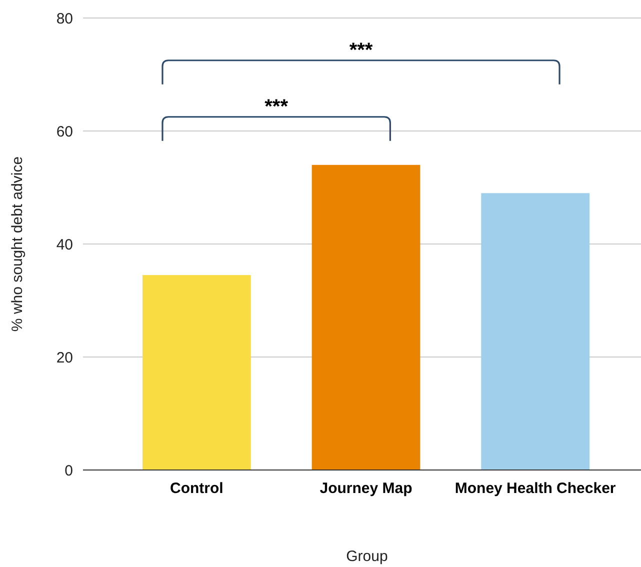 The width and height of the screenshot is (641, 567). I want to click on y-tick-label: 40, so click(64, 245).